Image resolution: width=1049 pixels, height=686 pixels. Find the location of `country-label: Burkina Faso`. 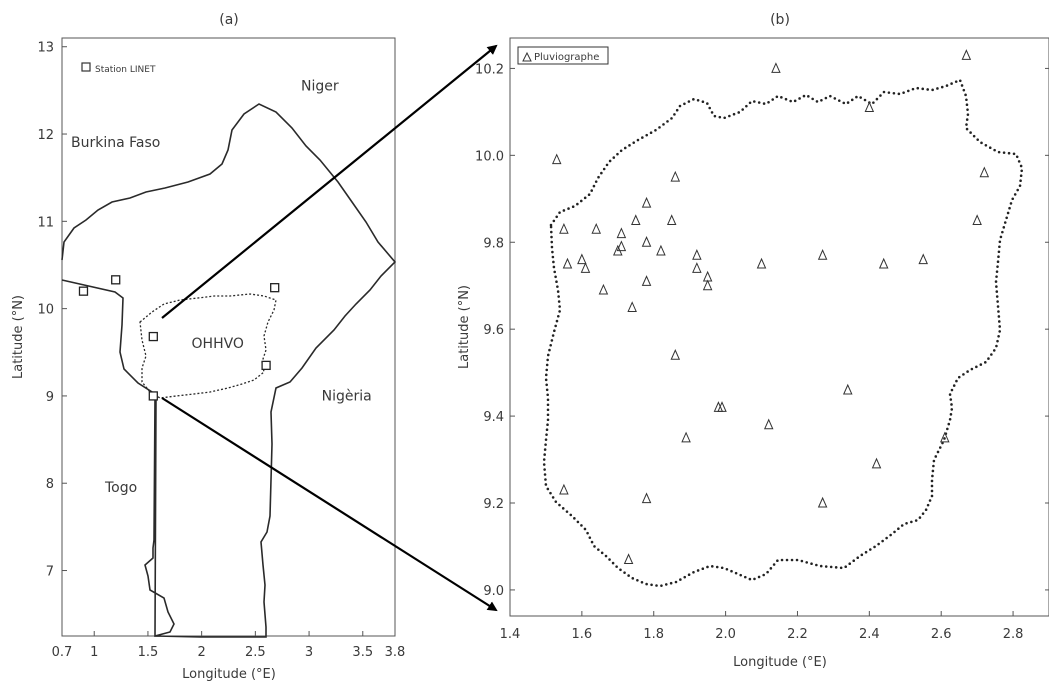

country-label: Burkina Faso is located at coordinates (115, 143).